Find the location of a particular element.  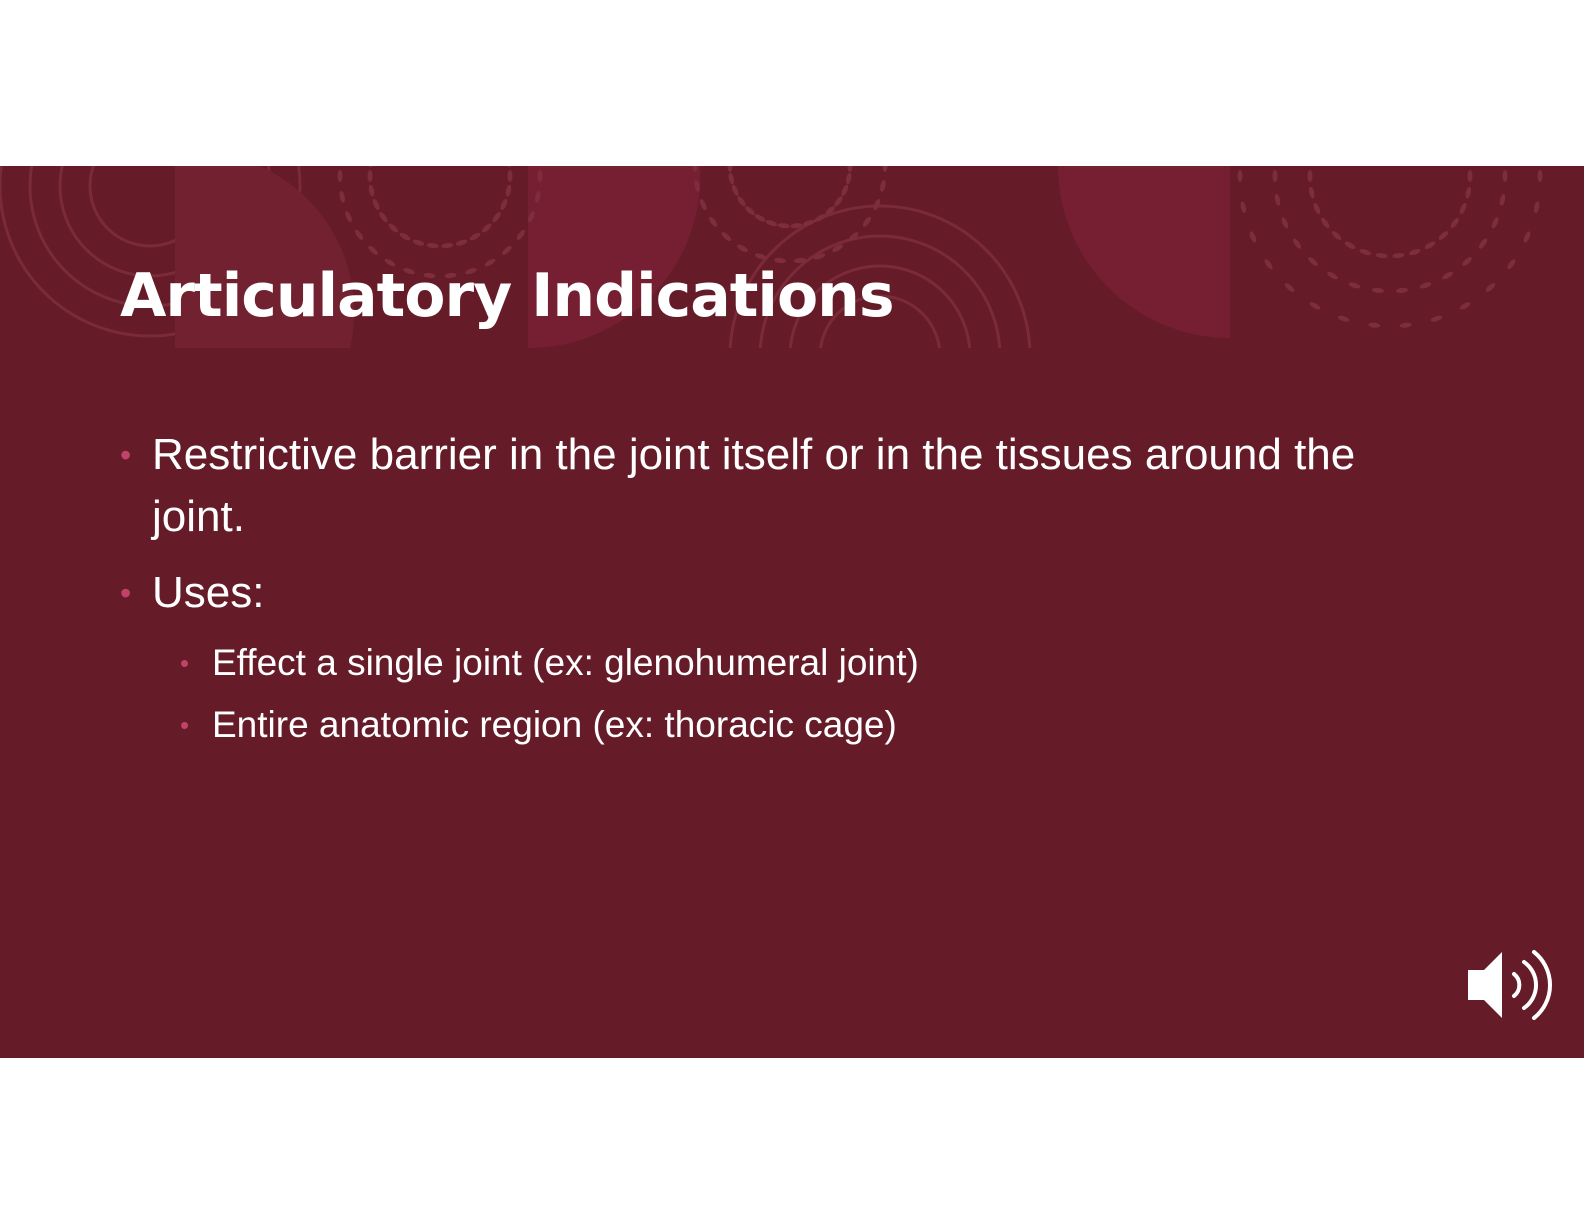

decorative-banner-pattern is located at coordinates (771, 257).